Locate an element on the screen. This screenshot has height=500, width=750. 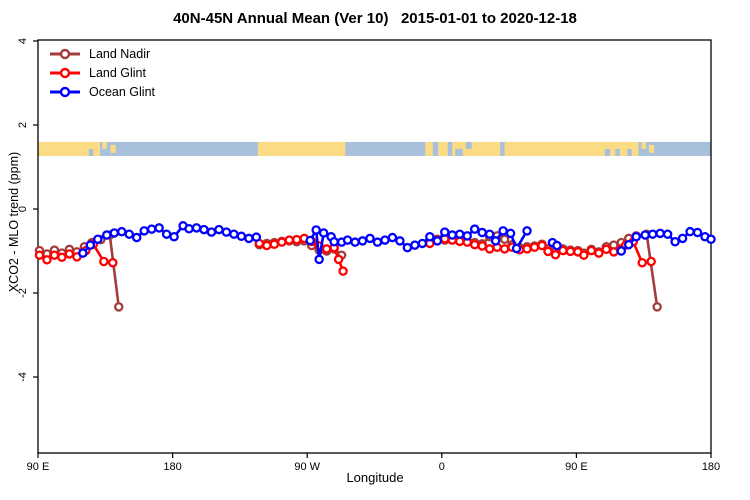
world-map-strip is located at coordinates (374, 148).